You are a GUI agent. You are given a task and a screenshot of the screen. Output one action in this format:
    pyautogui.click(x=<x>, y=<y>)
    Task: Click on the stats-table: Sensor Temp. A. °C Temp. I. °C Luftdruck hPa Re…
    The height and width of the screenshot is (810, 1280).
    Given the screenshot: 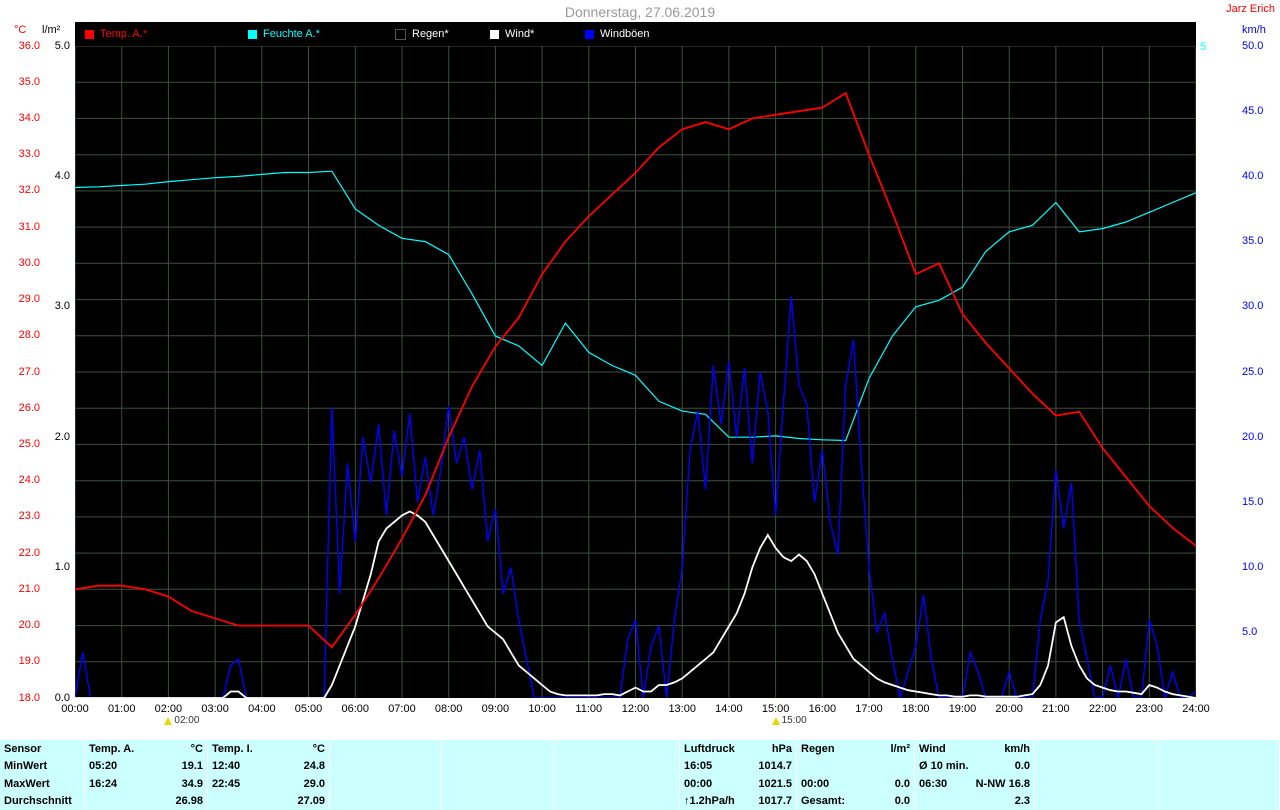 What is the action you would take?
    pyautogui.click(x=640, y=775)
    